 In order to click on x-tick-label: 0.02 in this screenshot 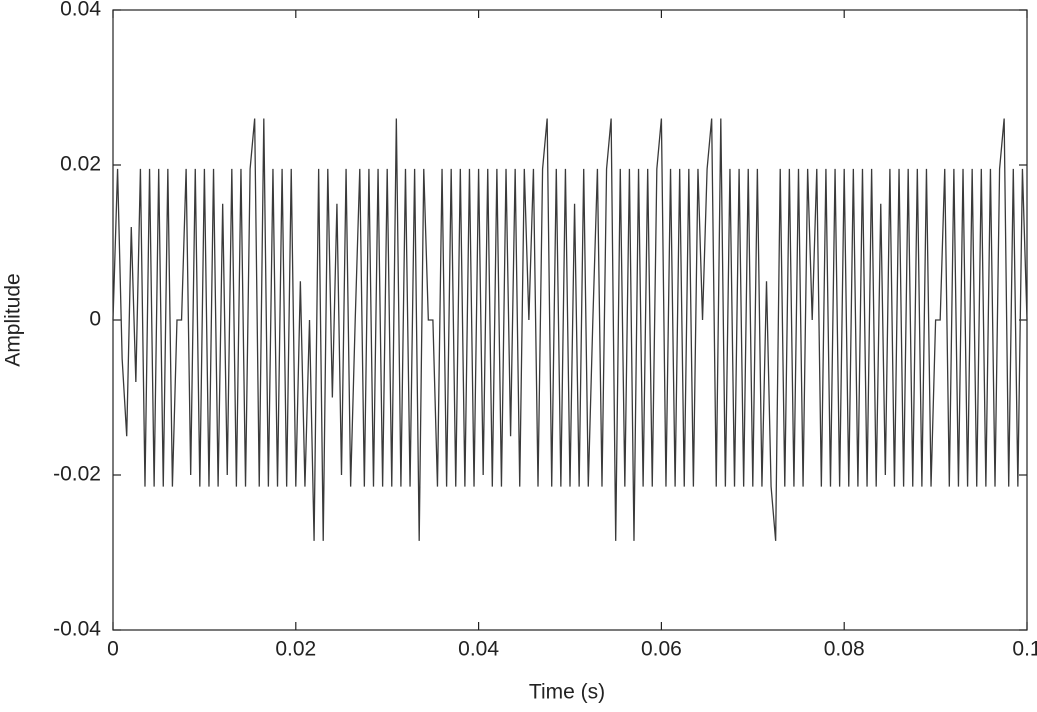, I will do `click(295, 649)`.